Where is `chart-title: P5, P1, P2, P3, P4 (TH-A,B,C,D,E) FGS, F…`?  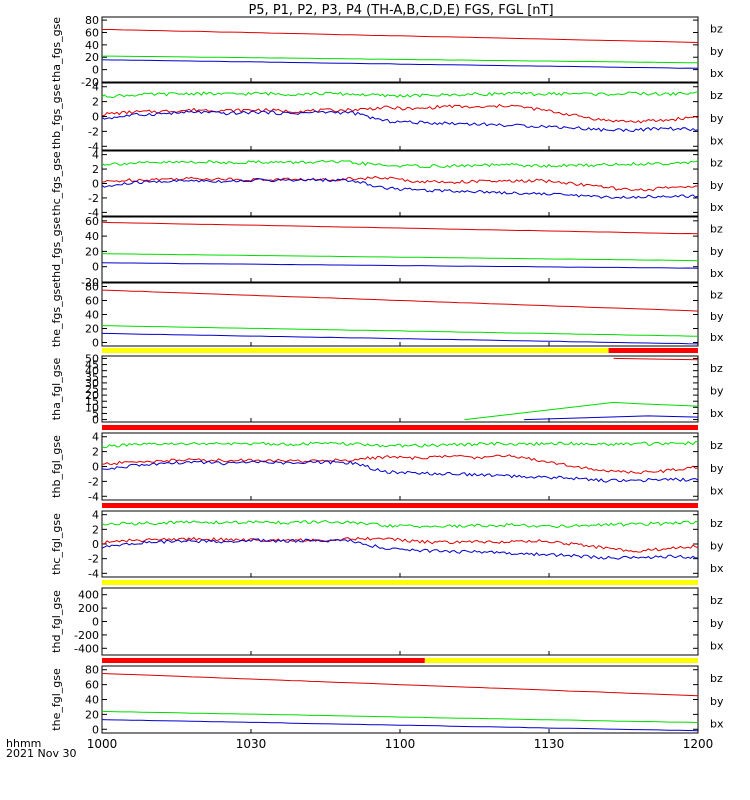 chart-title: P5, P1, P2, P3, P4 (TH-A,B,C,D,E) FGS, F… is located at coordinates (400, 10).